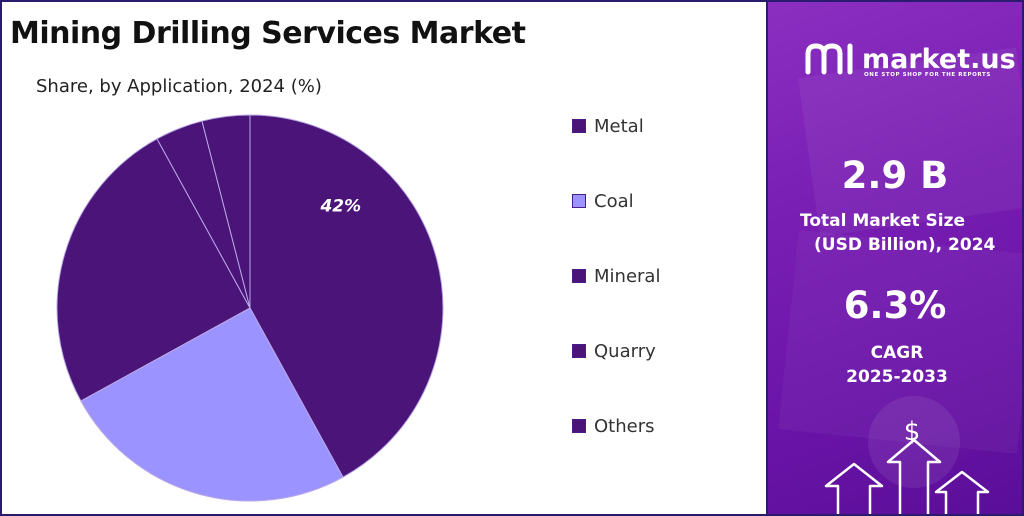  Describe the element at coordinates (340, 207) in the screenshot. I see `data-label-metal: 42%` at that location.